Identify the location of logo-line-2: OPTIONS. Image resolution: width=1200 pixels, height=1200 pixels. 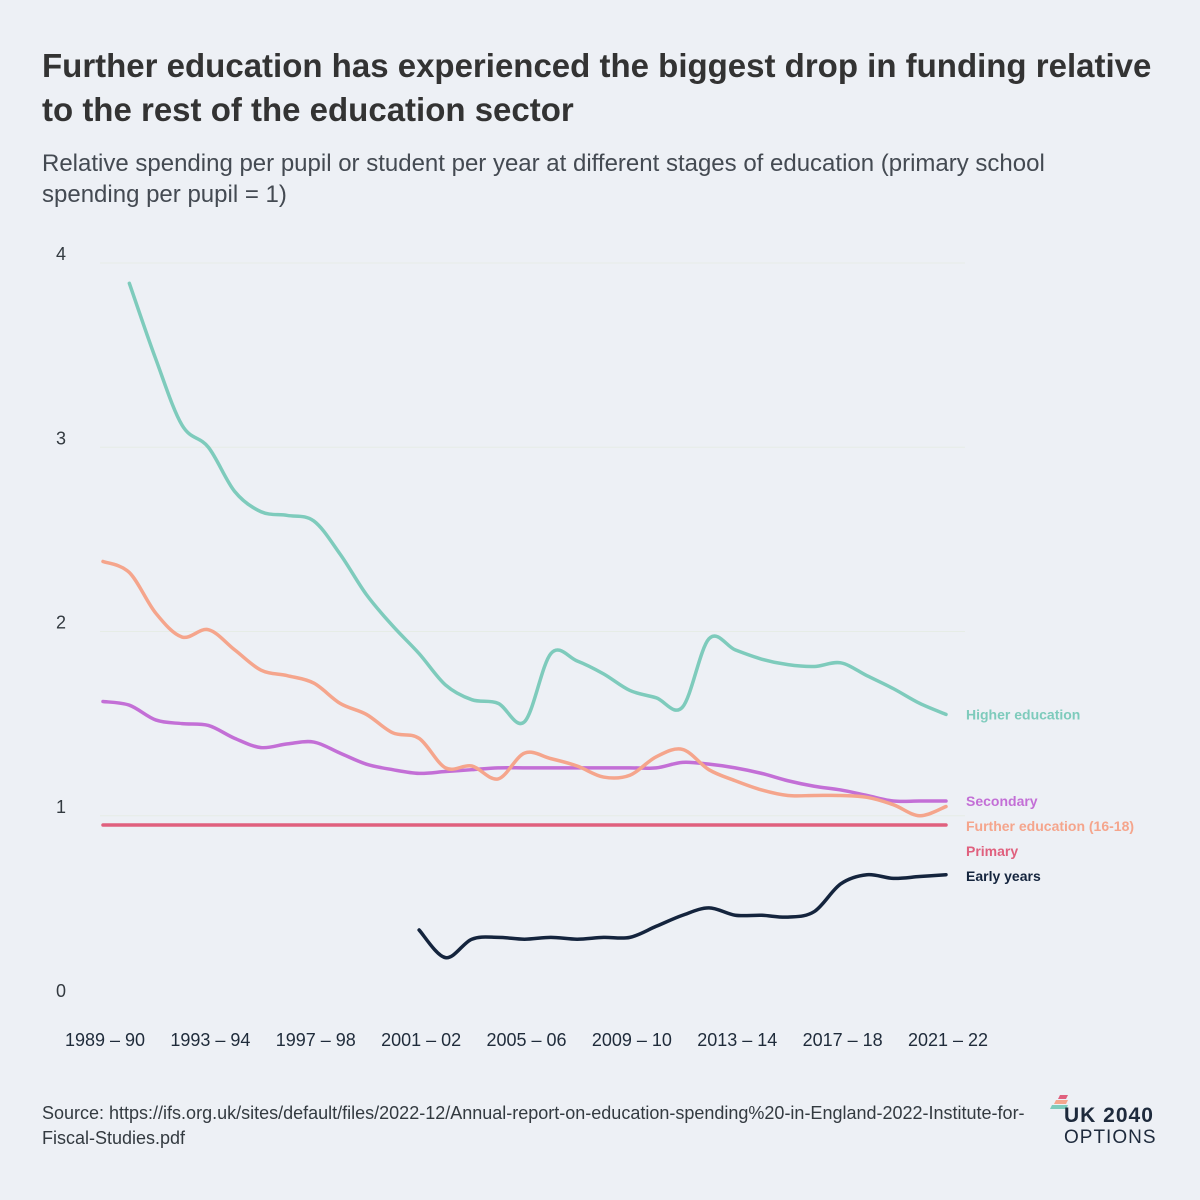
(1110, 1137).